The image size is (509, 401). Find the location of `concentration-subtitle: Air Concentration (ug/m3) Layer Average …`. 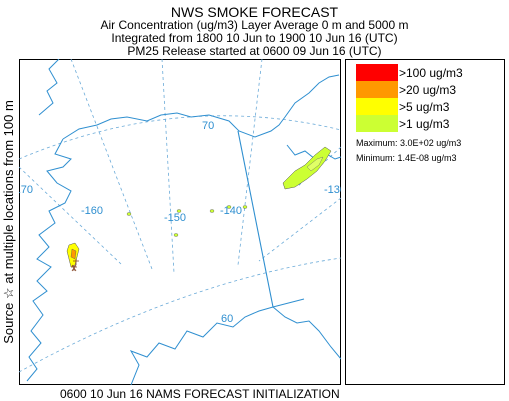

concentration-subtitle: Air Concentration (ug/m3) Layer Average … is located at coordinates (254, 25).